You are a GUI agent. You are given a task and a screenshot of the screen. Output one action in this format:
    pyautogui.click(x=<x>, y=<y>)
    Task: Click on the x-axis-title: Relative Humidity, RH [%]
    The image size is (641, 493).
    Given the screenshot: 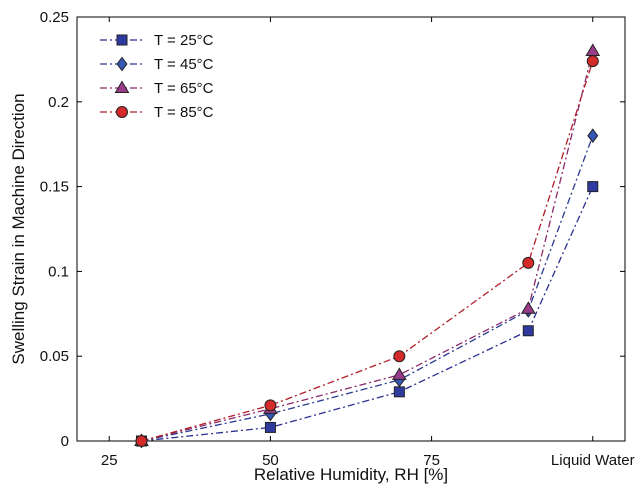 What is the action you would take?
    pyautogui.click(x=351, y=474)
    